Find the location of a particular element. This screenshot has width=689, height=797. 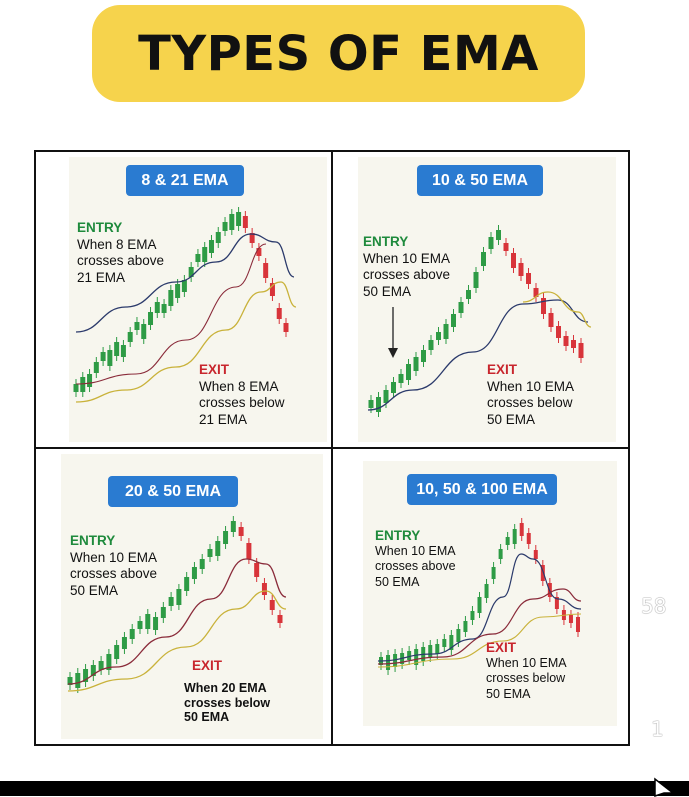

comment-count: 1 is located at coordinates (657, 729).